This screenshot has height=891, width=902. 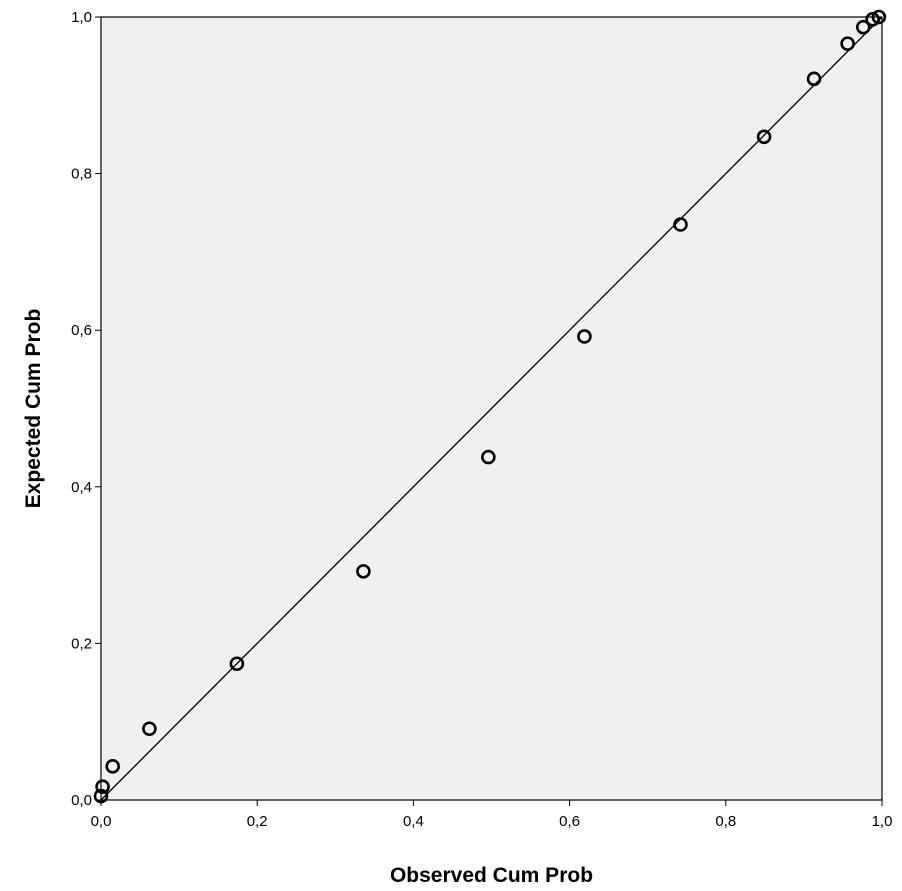 What do you see at coordinates (882, 821) in the screenshot?
I see `x-tick-label: 1,0` at bounding box center [882, 821].